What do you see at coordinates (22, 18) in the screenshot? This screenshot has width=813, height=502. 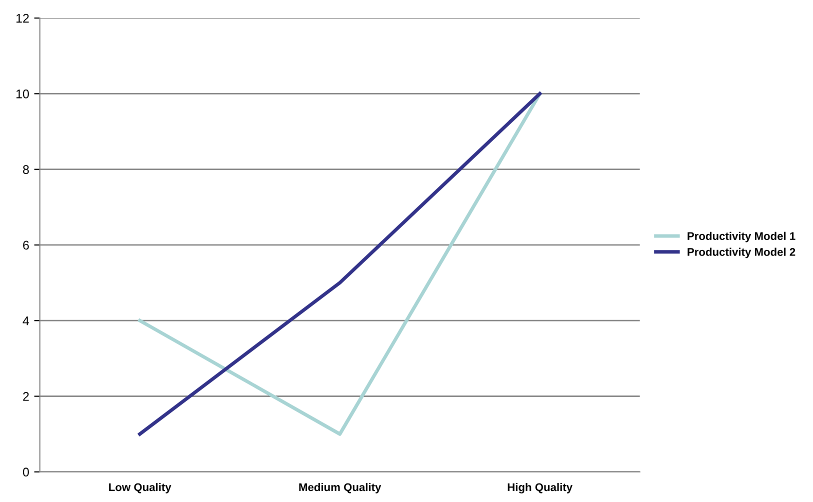 I see `y-tick-label: 12` at bounding box center [22, 18].